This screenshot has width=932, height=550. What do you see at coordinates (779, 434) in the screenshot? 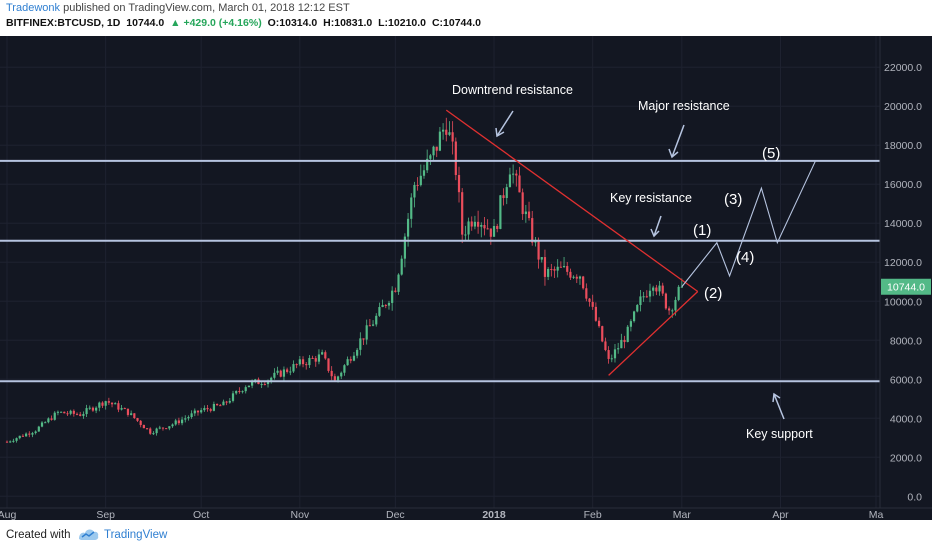
I see `key-support-label: Key support` at bounding box center [779, 434].